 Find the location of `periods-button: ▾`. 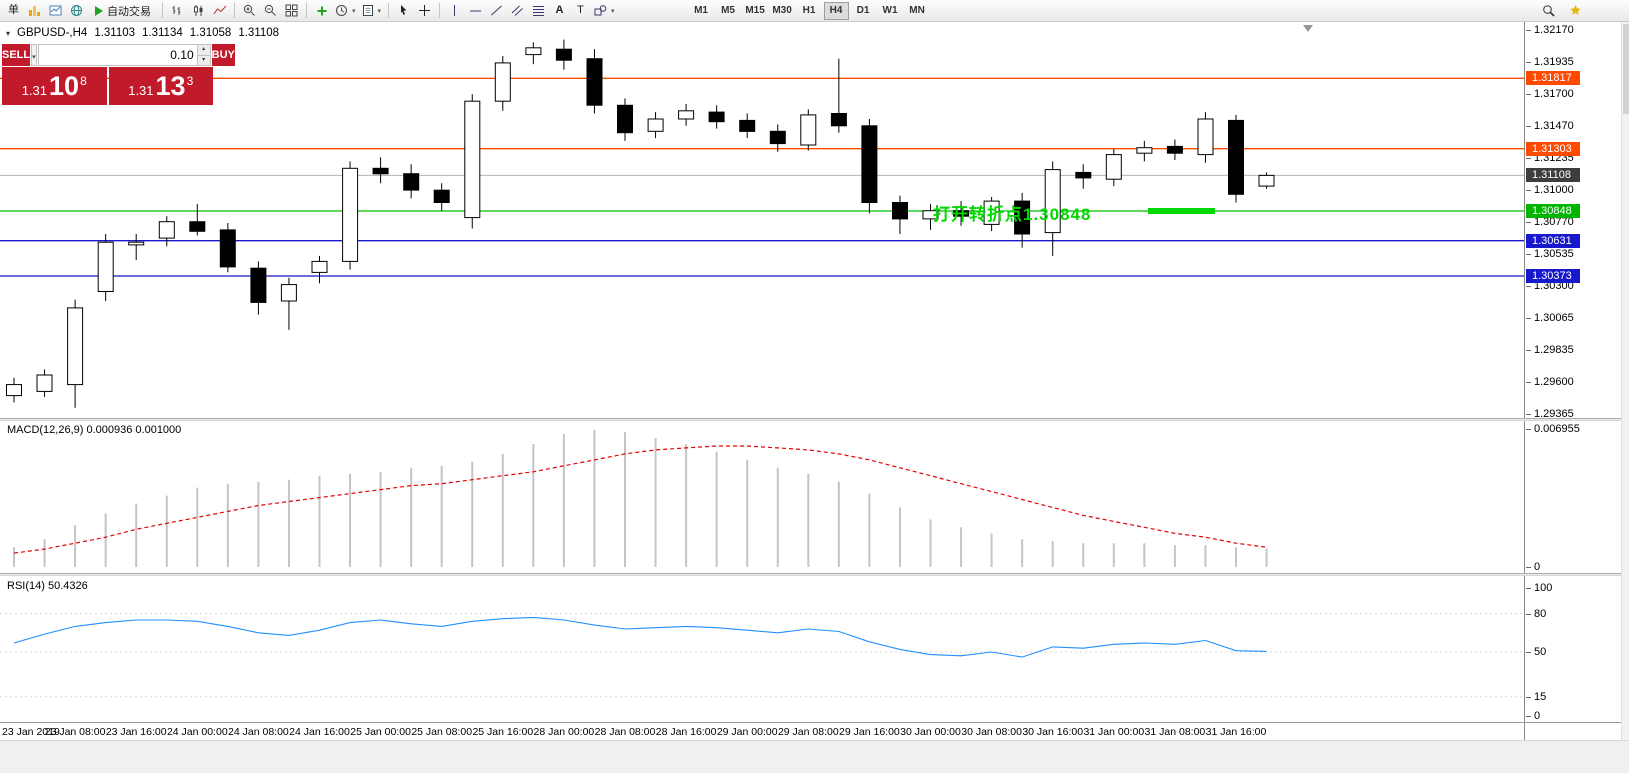

periods-button: ▾ is located at coordinates (345, 10).